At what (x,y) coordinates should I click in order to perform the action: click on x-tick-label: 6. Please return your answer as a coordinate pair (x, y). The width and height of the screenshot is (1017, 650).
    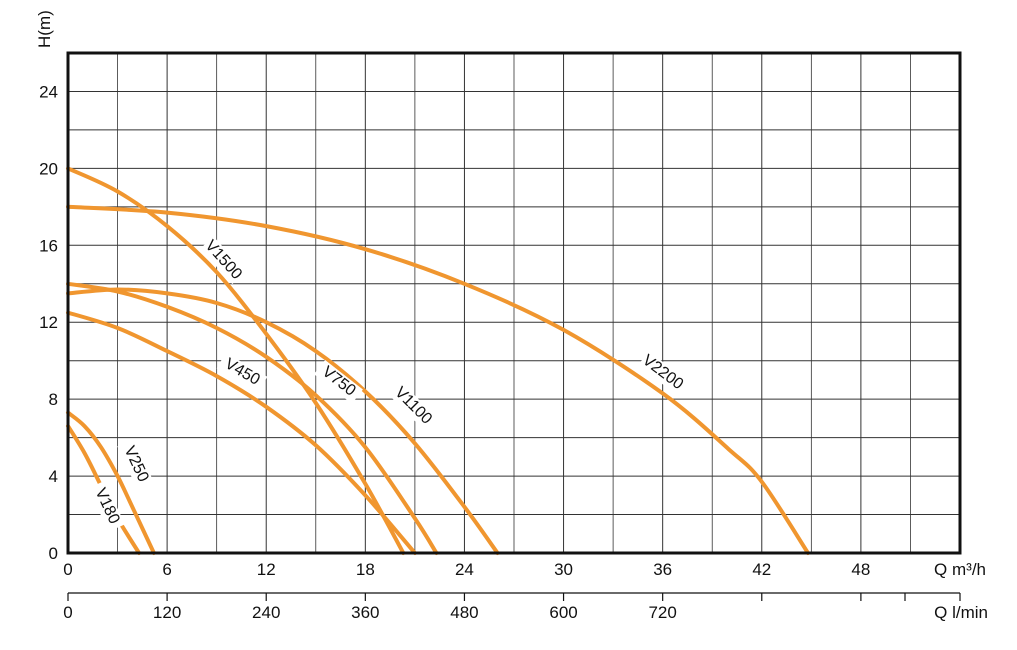
    Looking at the image, I should click on (166, 569).